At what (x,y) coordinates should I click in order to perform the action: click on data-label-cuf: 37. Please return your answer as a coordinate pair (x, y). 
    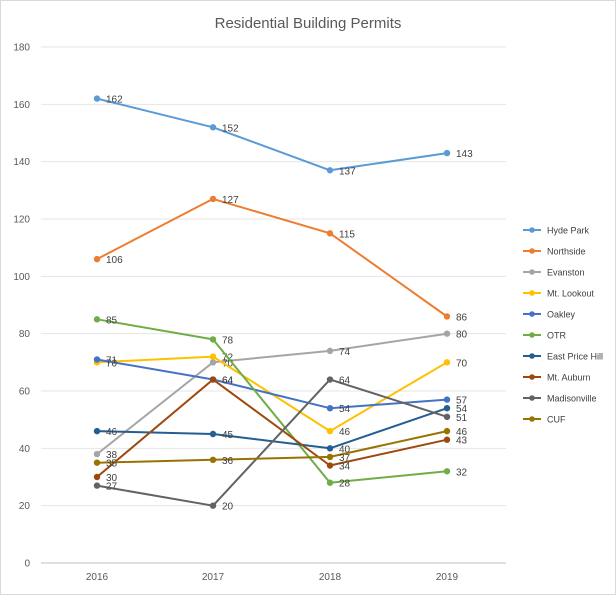
    Looking at the image, I should click on (345, 458).